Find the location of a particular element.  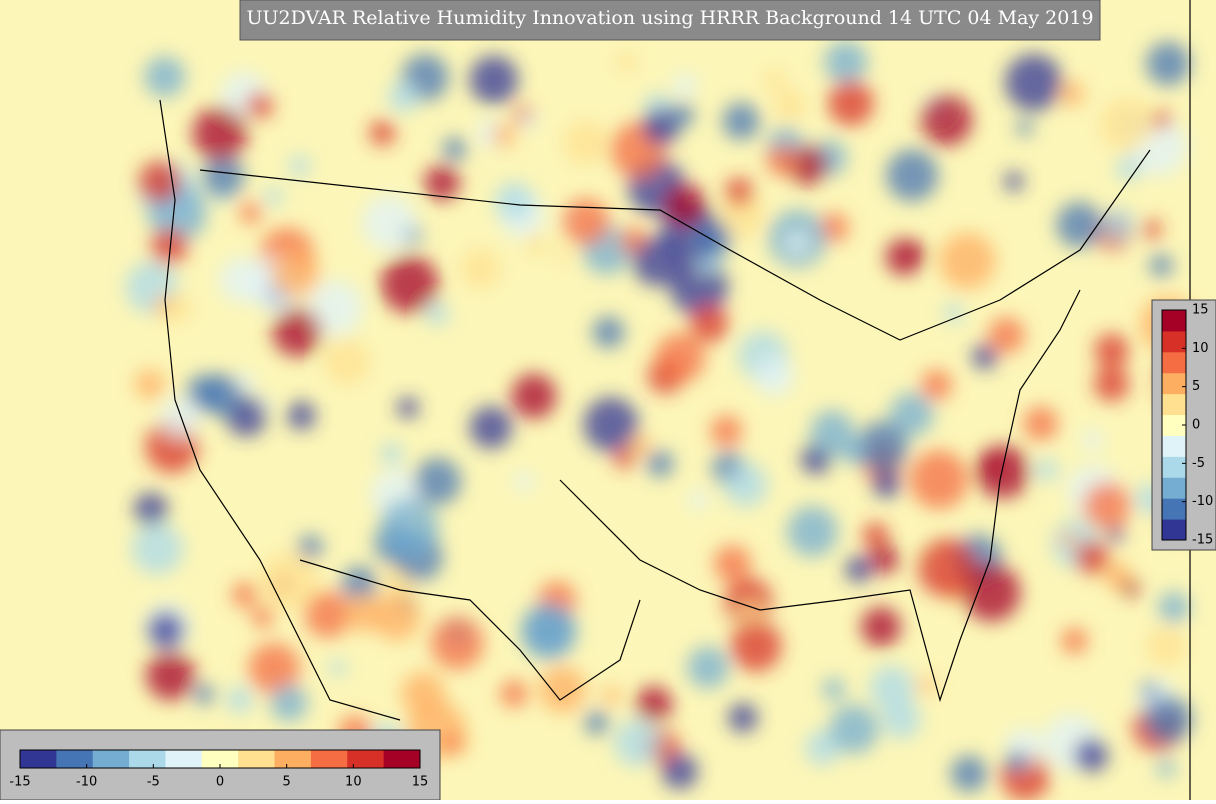

tick-label: -10 is located at coordinates (86, 782).